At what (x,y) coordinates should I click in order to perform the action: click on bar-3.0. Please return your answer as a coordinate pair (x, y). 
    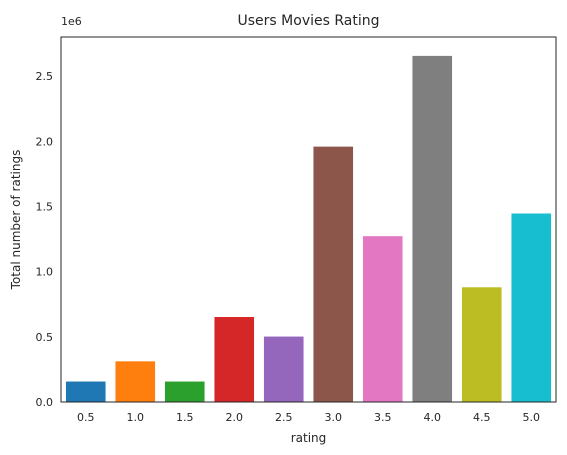
    Looking at the image, I should click on (333, 274).